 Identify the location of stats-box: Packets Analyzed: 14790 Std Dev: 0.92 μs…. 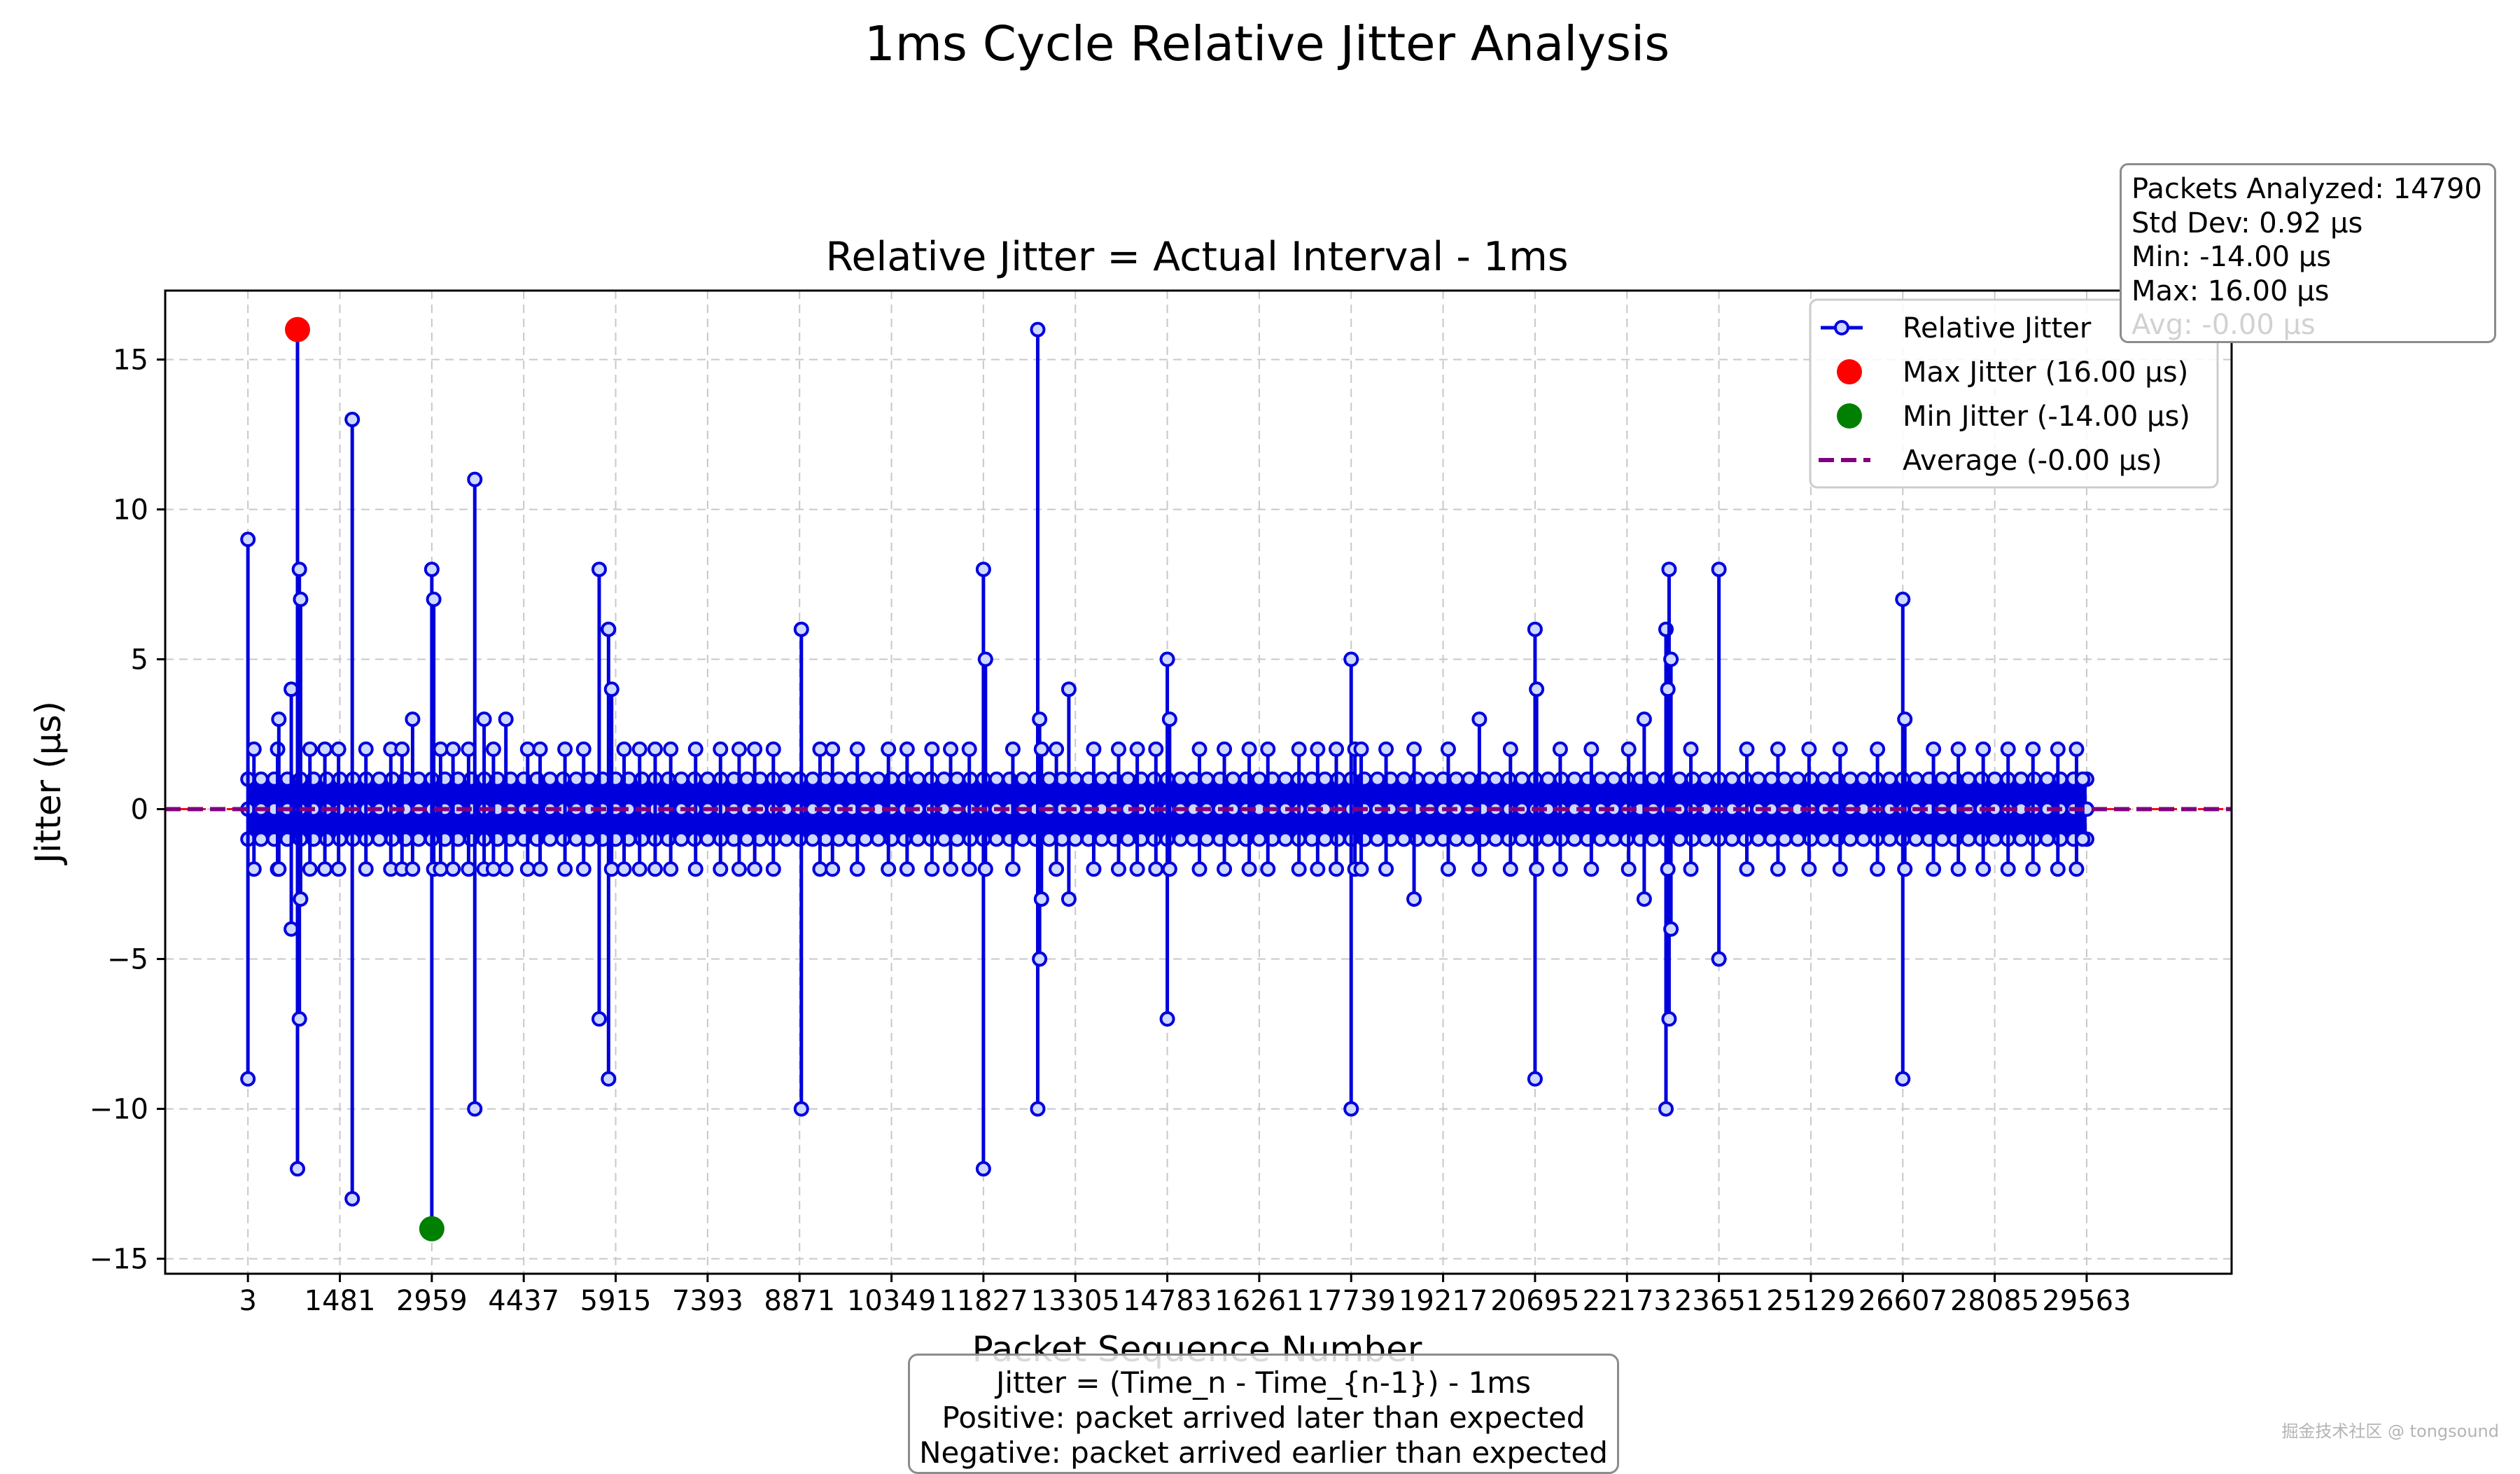
(2308, 253).